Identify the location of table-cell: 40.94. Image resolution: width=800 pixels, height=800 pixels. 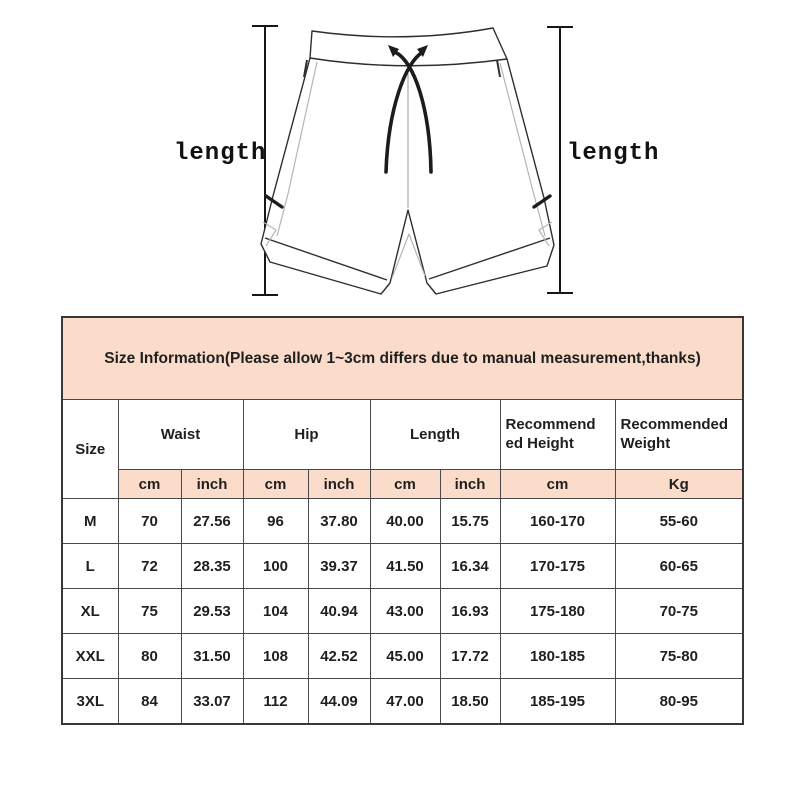
(339, 611).